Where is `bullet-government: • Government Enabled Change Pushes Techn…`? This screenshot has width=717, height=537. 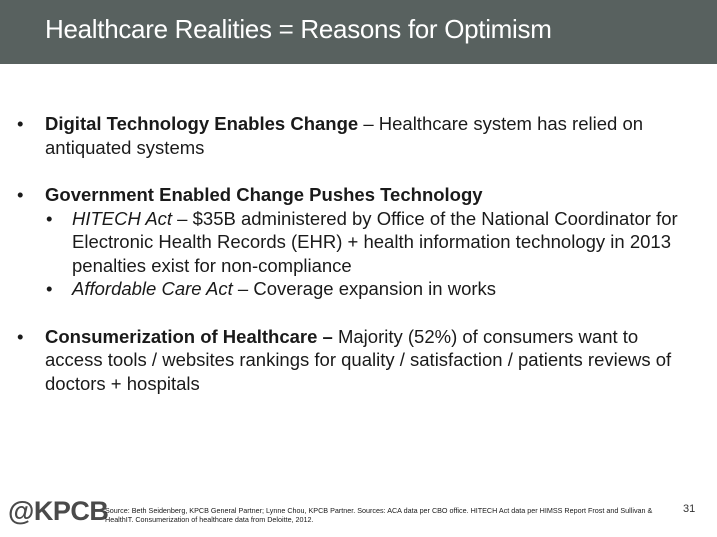
bullet-government: • Government Enabled Change Pushes Techn… is located at coordinates (342, 195).